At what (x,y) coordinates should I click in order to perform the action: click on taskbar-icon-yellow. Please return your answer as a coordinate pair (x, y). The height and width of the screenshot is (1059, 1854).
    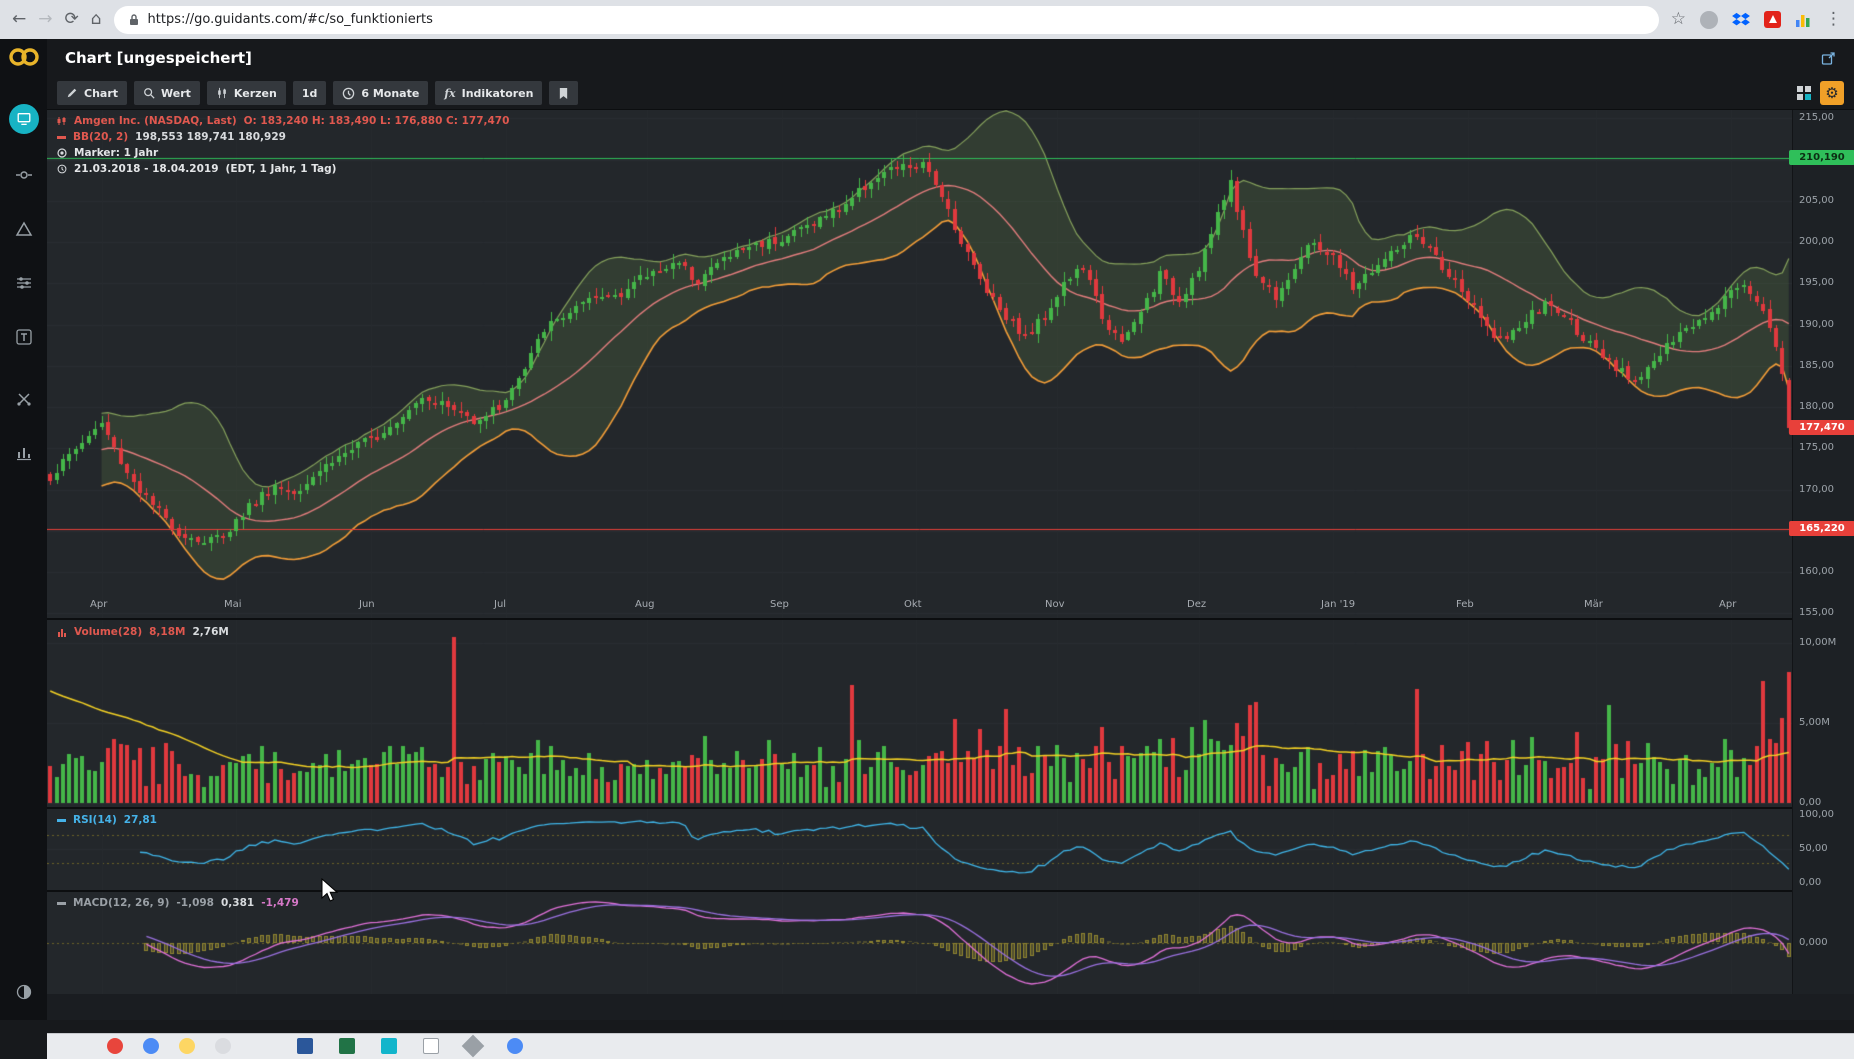
    Looking at the image, I should click on (187, 1046).